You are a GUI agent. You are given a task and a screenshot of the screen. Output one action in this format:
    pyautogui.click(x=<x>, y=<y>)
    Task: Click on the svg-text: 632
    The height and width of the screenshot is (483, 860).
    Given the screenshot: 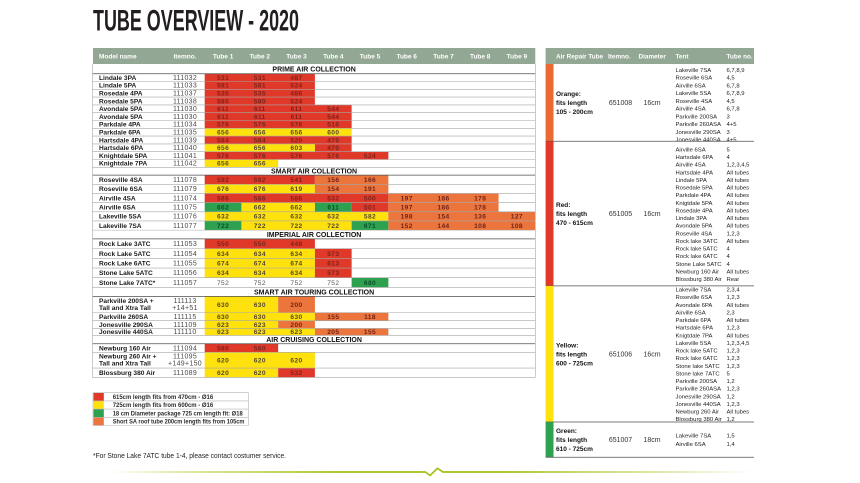 What is the action you would take?
    pyautogui.click(x=296, y=217)
    